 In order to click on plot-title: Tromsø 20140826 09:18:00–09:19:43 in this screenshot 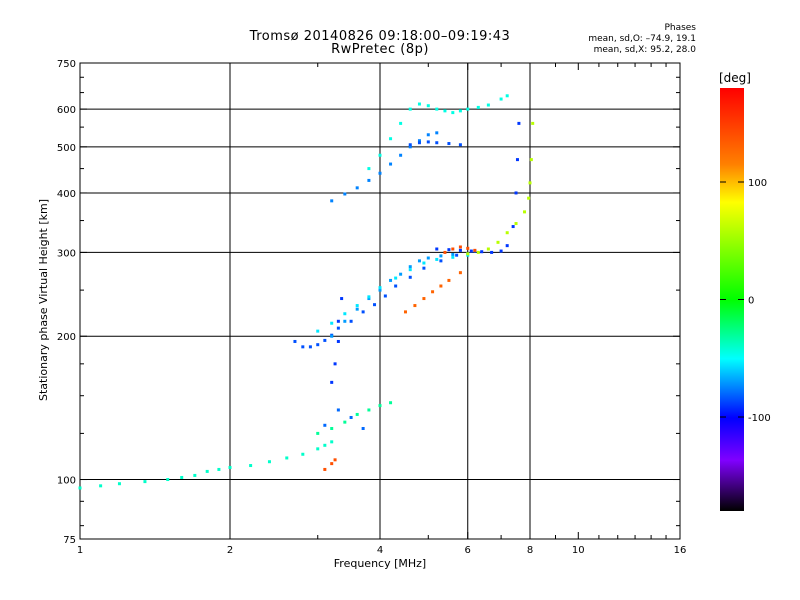, I will do `click(380, 36)`.